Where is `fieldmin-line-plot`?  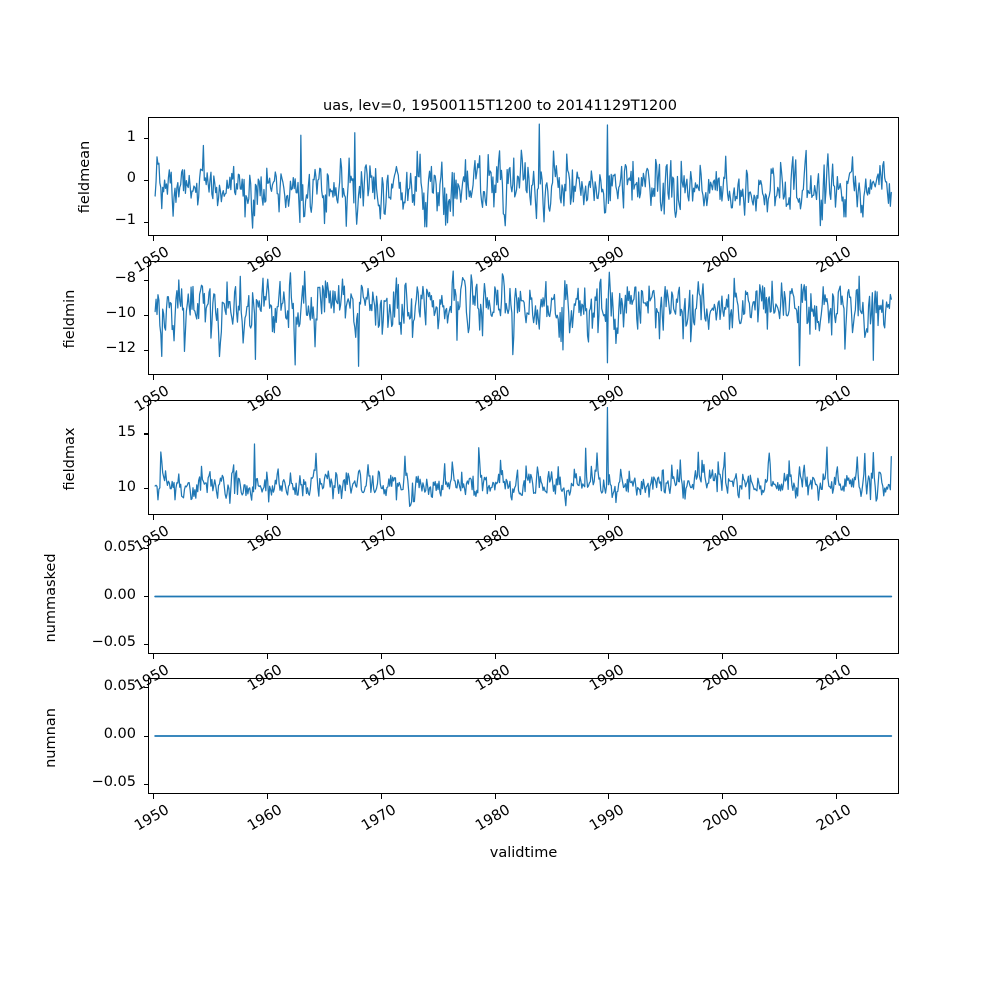 fieldmin-line-plot is located at coordinates (523, 318).